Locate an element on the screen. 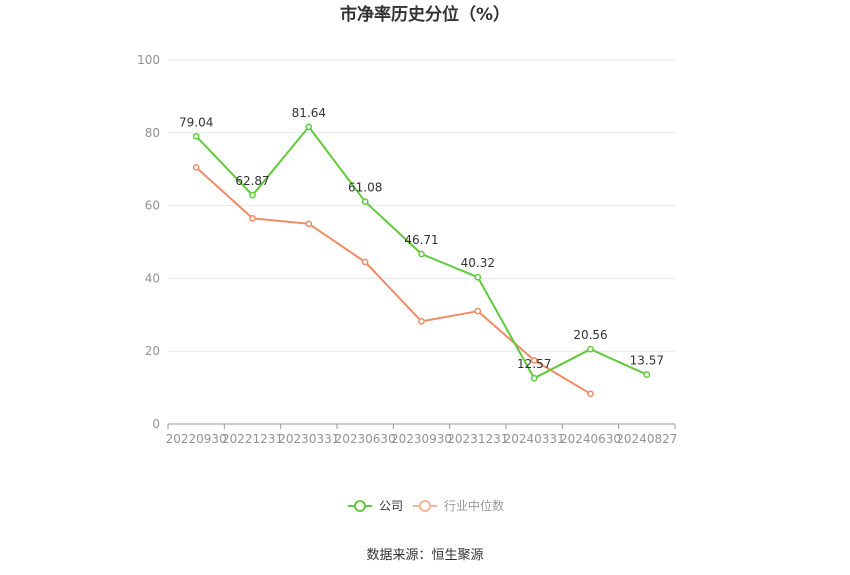 The height and width of the screenshot is (575, 850). chart-title: 市净率历史分位（%） is located at coordinates (425, 14).